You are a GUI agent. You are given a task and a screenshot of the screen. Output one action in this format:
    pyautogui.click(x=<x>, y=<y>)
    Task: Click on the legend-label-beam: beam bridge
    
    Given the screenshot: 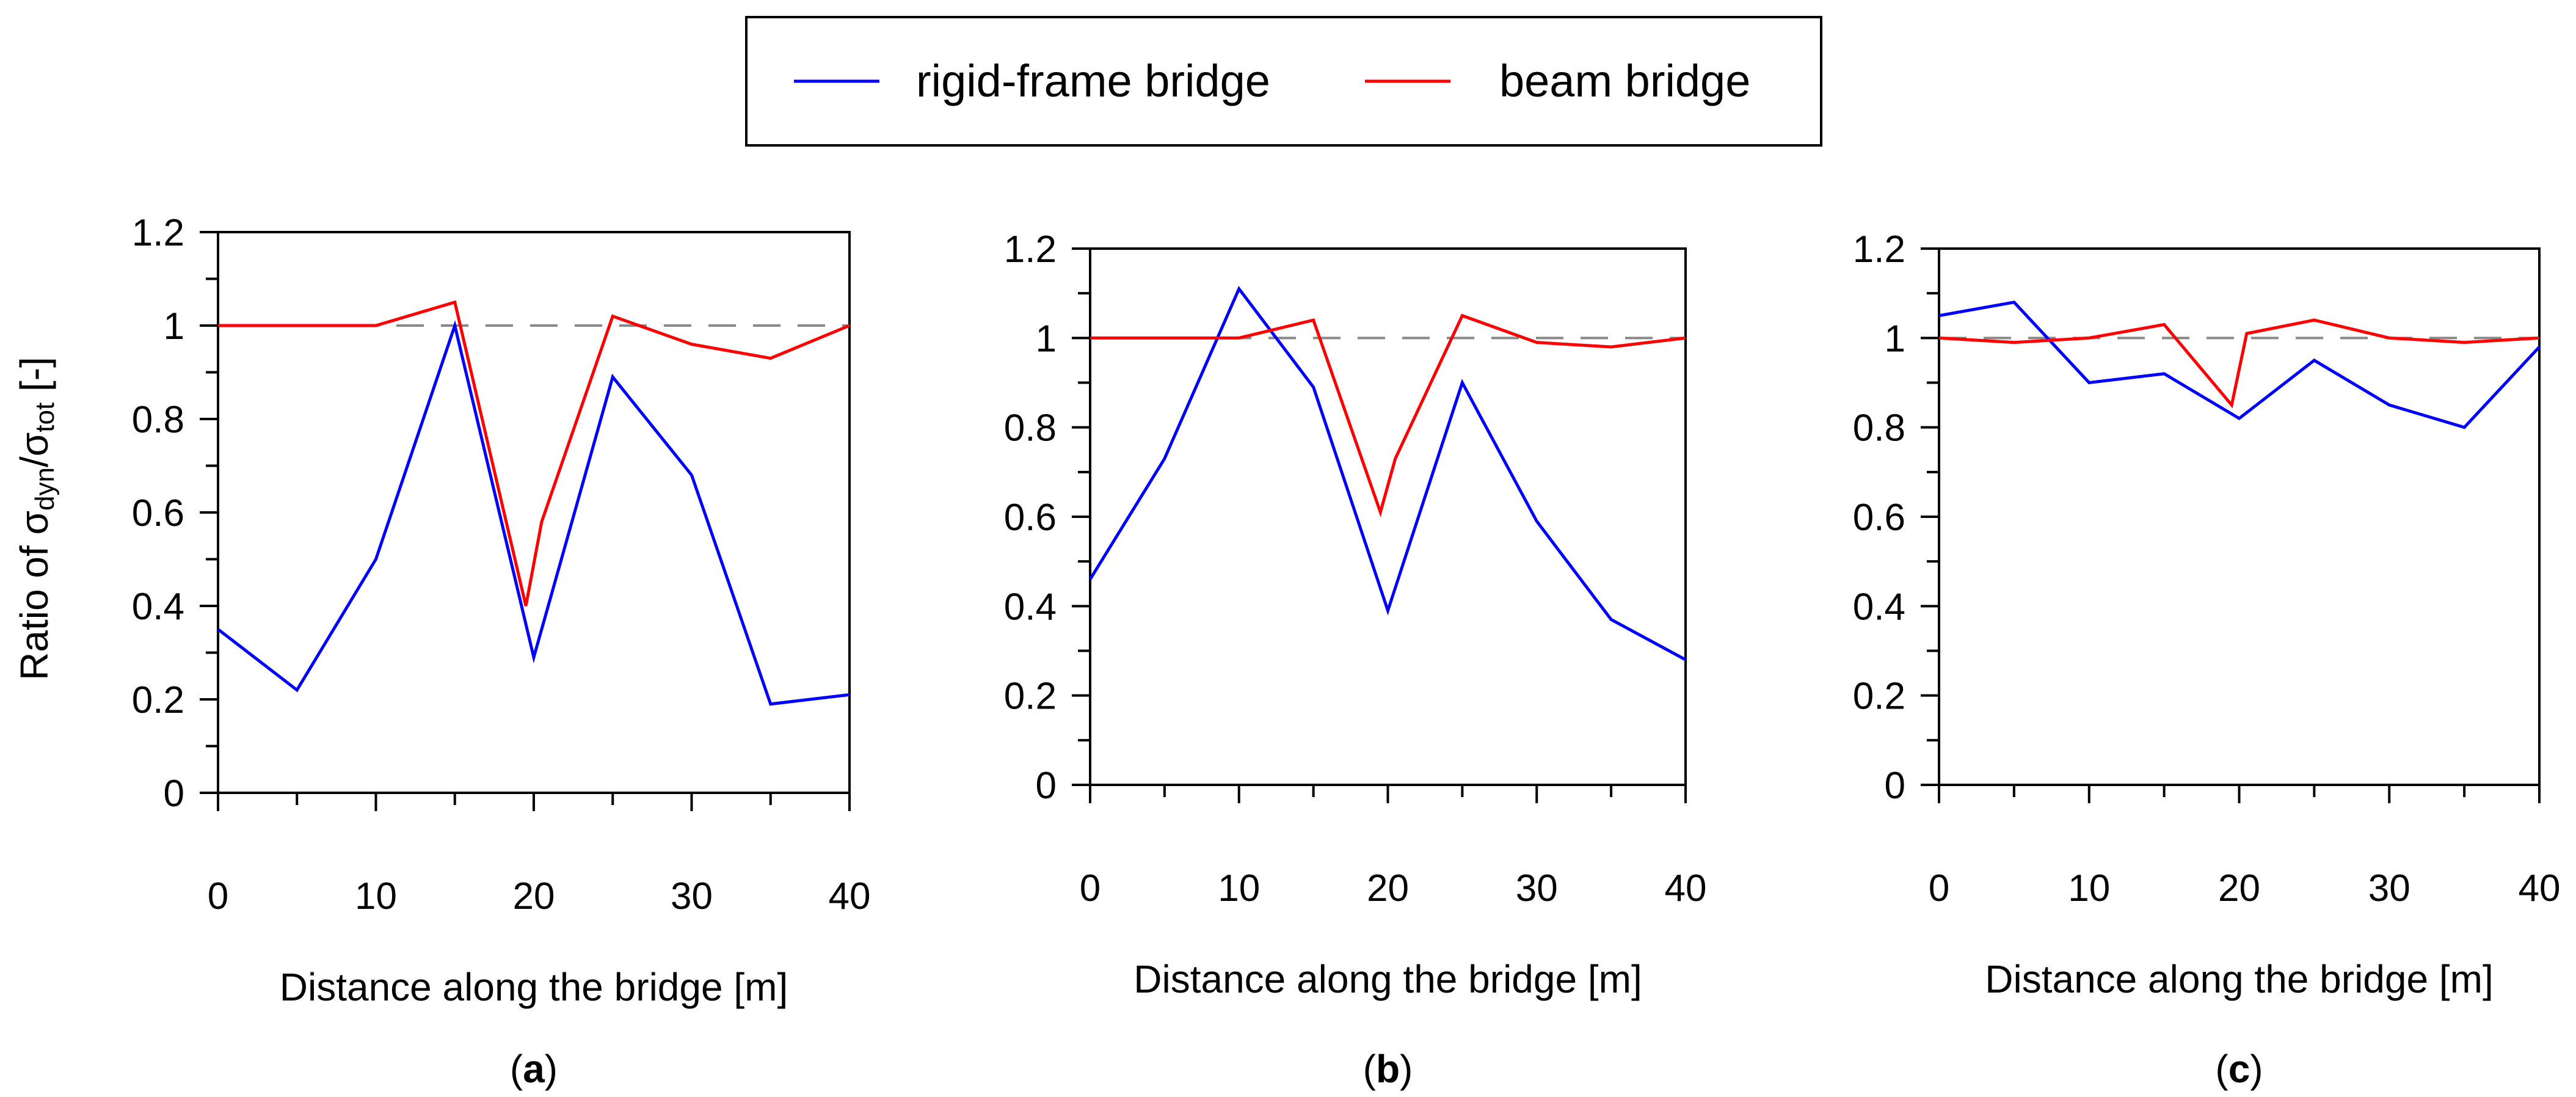 What is the action you would take?
    pyautogui.click(x=1624, y=81)
    